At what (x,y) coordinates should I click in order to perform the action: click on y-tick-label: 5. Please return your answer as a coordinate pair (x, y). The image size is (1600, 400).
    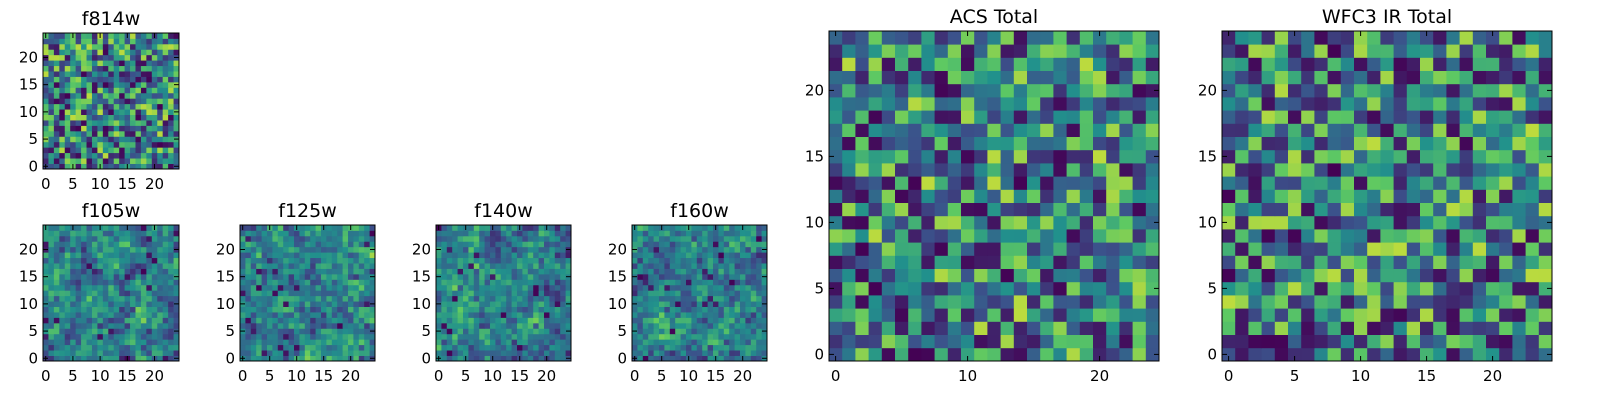
    Looking at the image, I should click on (426, 331).